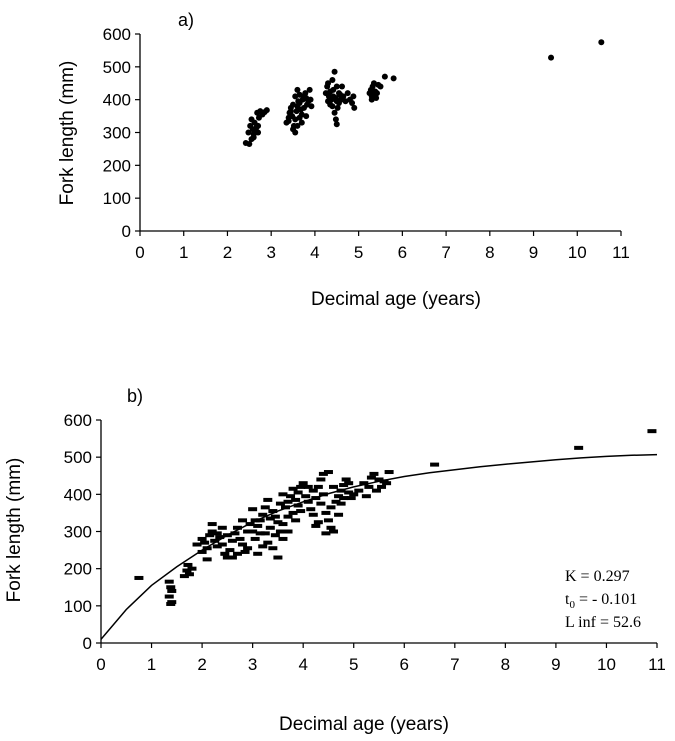 Image resolution: width=675 pixels, height=741 pixels. I want to click on y-tick-label: 600, so click(78, 420).